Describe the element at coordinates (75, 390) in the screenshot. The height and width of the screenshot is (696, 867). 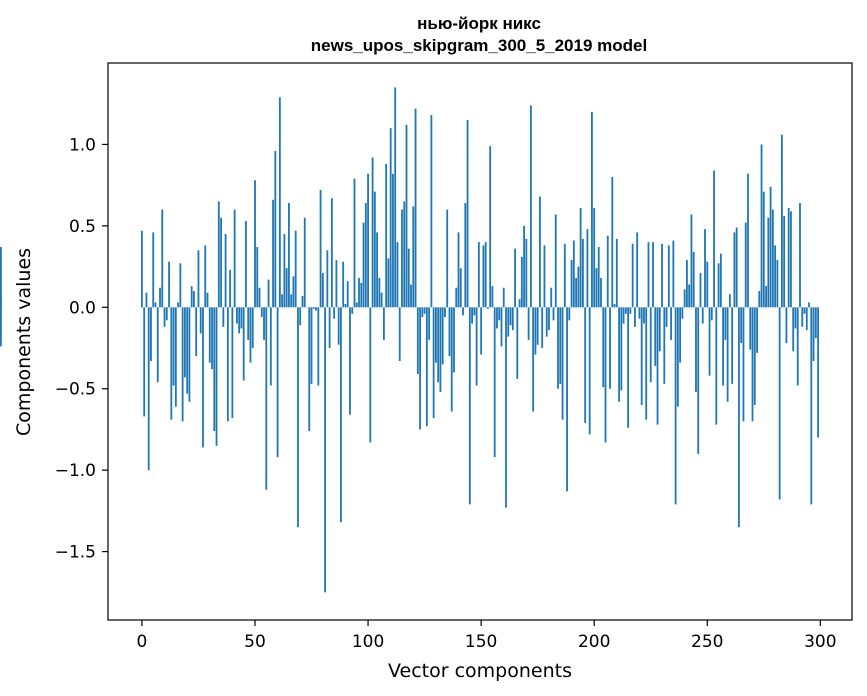
I see `y-tick-label: −0.5` at that location.